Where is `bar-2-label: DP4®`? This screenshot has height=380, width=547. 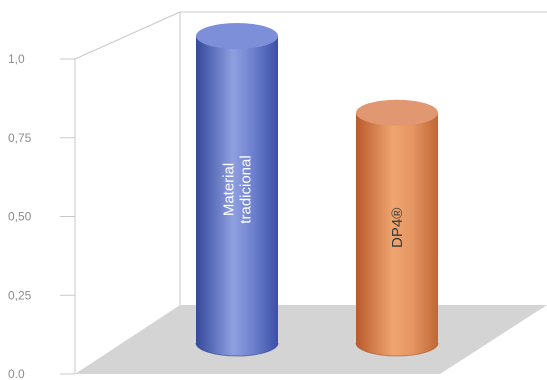 bar-2-label: DP4® is located at coordinates (397, 228).